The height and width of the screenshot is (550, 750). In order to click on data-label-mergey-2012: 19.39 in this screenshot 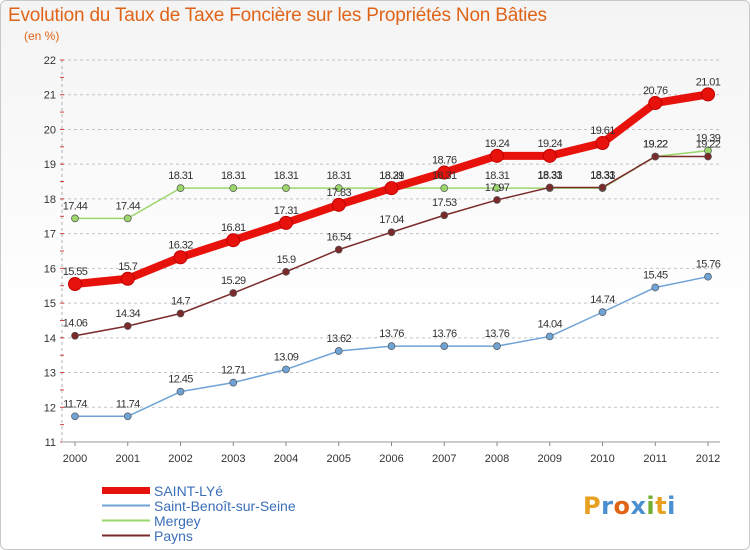, I will do `click(708, 139)`.